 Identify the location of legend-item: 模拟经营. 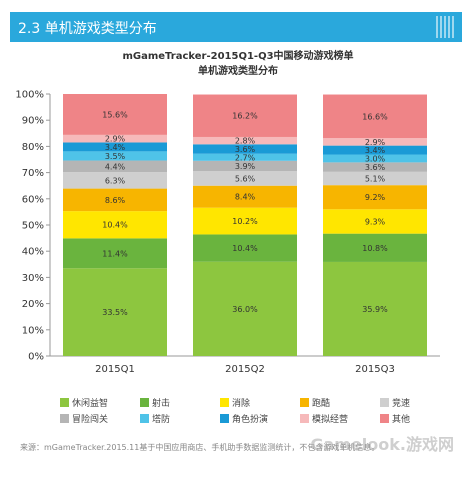
(324, 418).